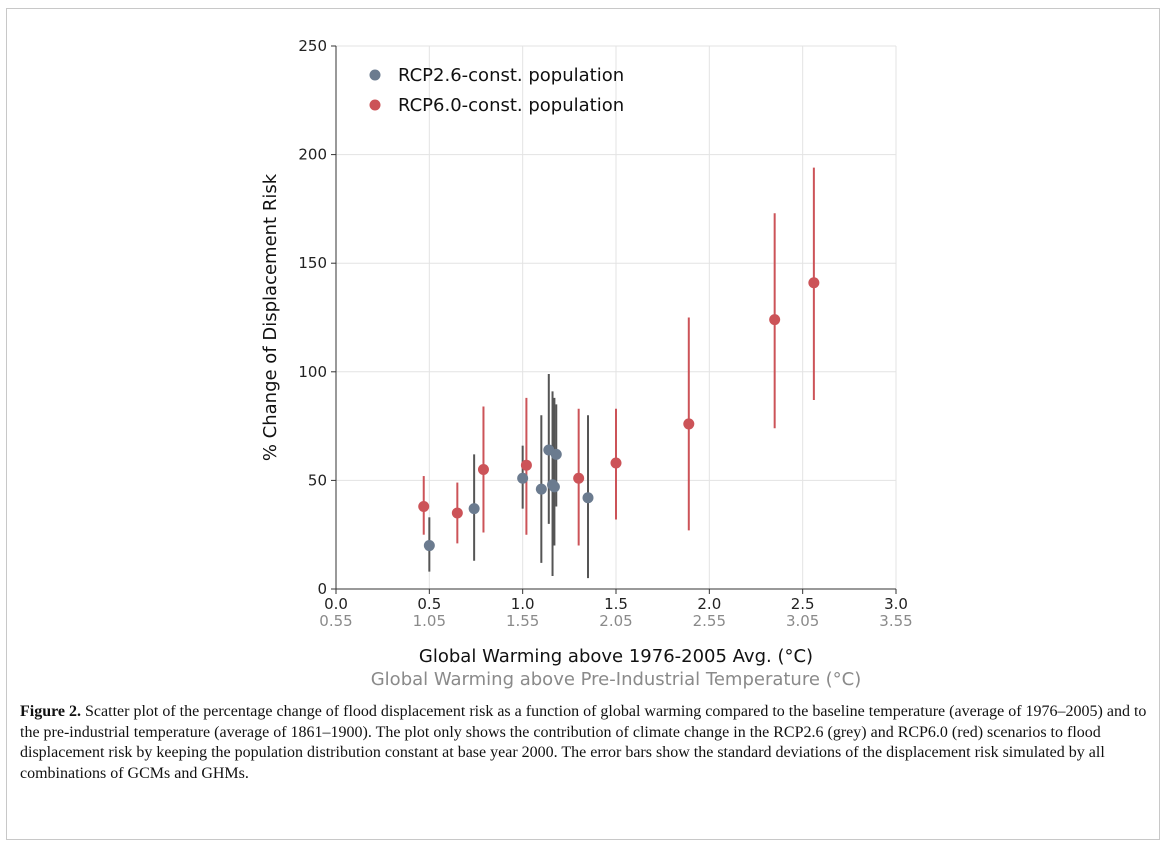 Image resolution: width=1168 pixels, height=848 pixels. I want to click on y-axis-label: % Change of Displacement Risk, so click(270, 317).